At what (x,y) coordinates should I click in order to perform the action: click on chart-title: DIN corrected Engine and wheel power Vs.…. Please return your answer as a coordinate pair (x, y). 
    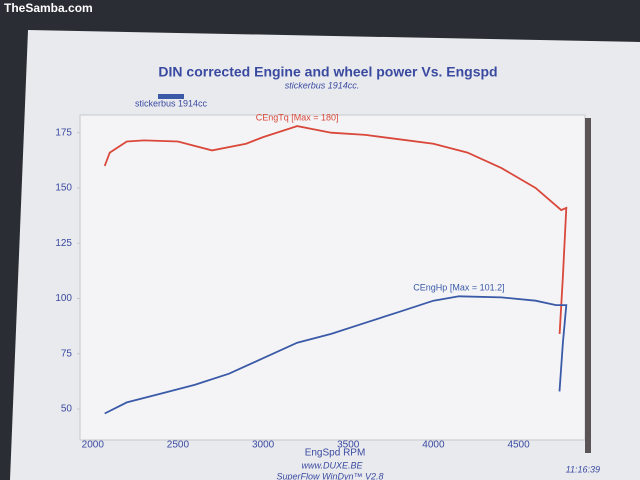
    Looking at the image, I should click on (327, 72).